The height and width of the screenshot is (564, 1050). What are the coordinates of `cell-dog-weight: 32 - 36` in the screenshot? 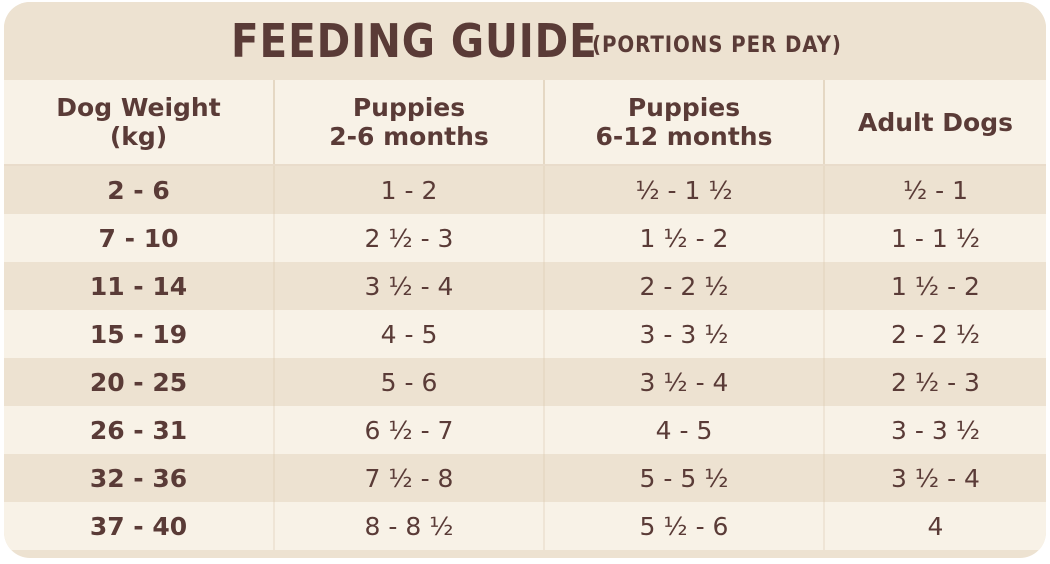 It's located at (139, 478).